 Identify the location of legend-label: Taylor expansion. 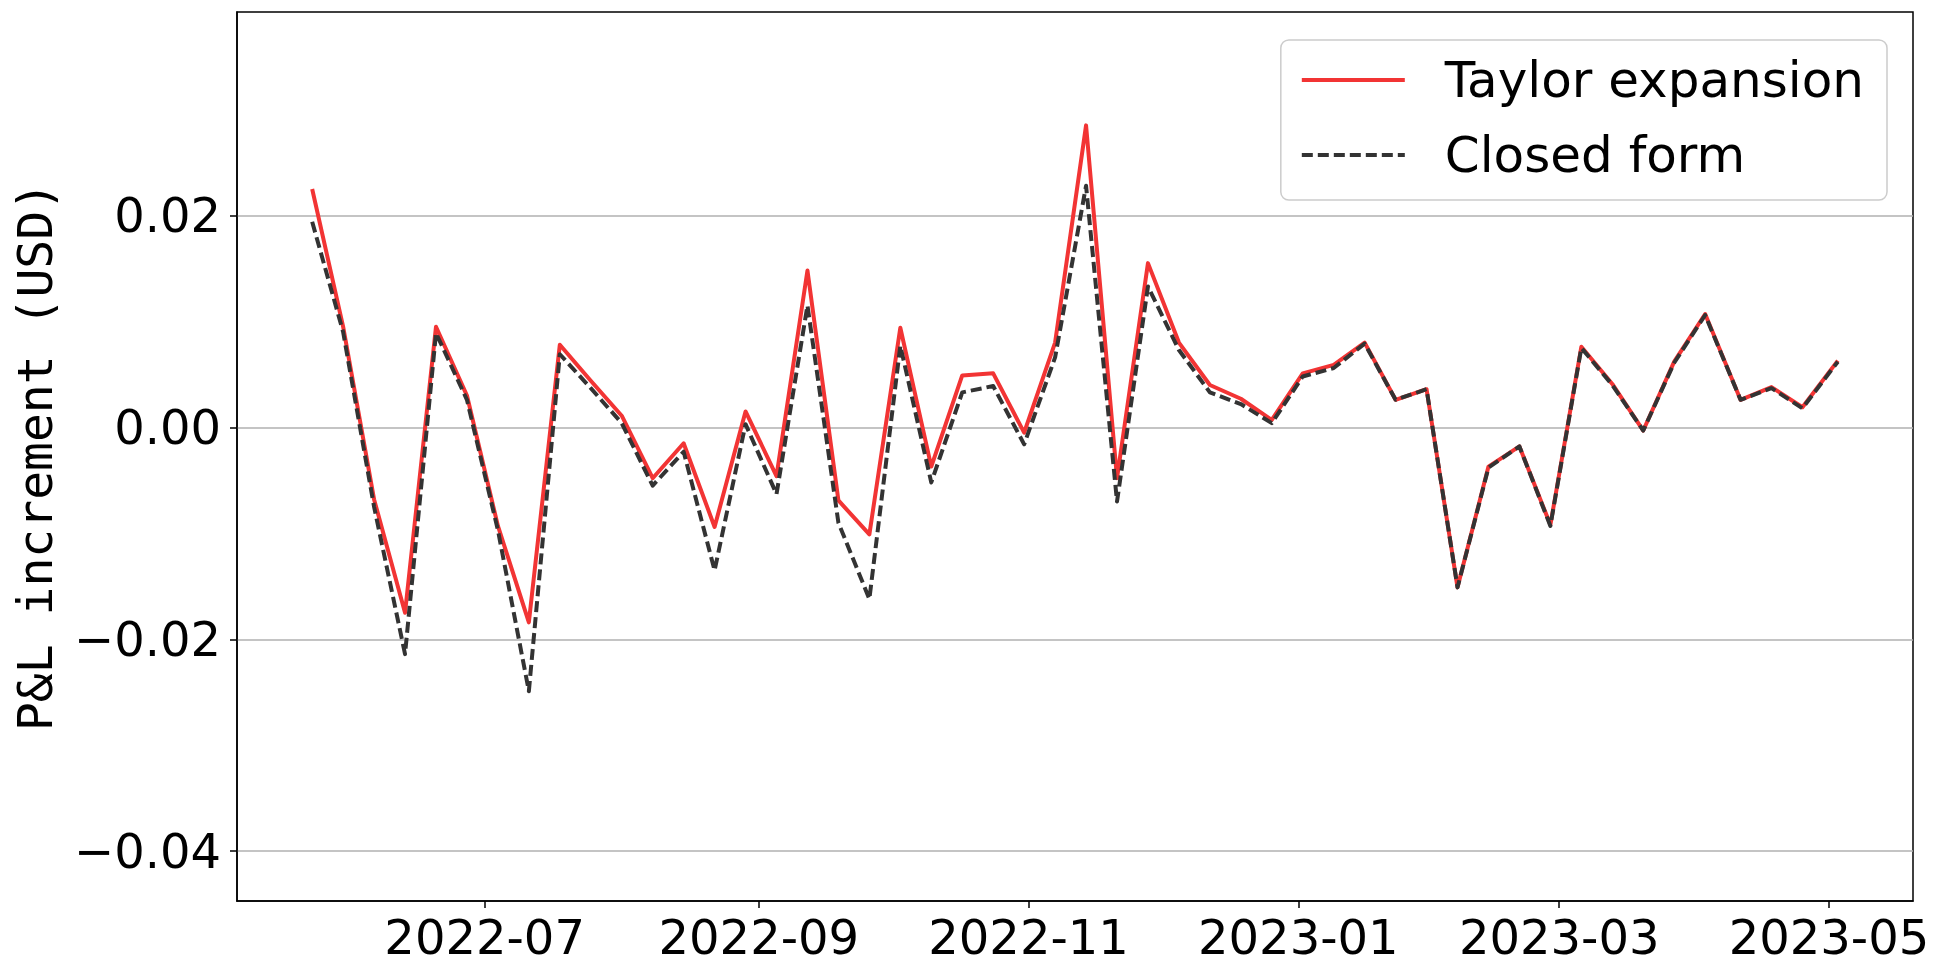
(1654, 80).